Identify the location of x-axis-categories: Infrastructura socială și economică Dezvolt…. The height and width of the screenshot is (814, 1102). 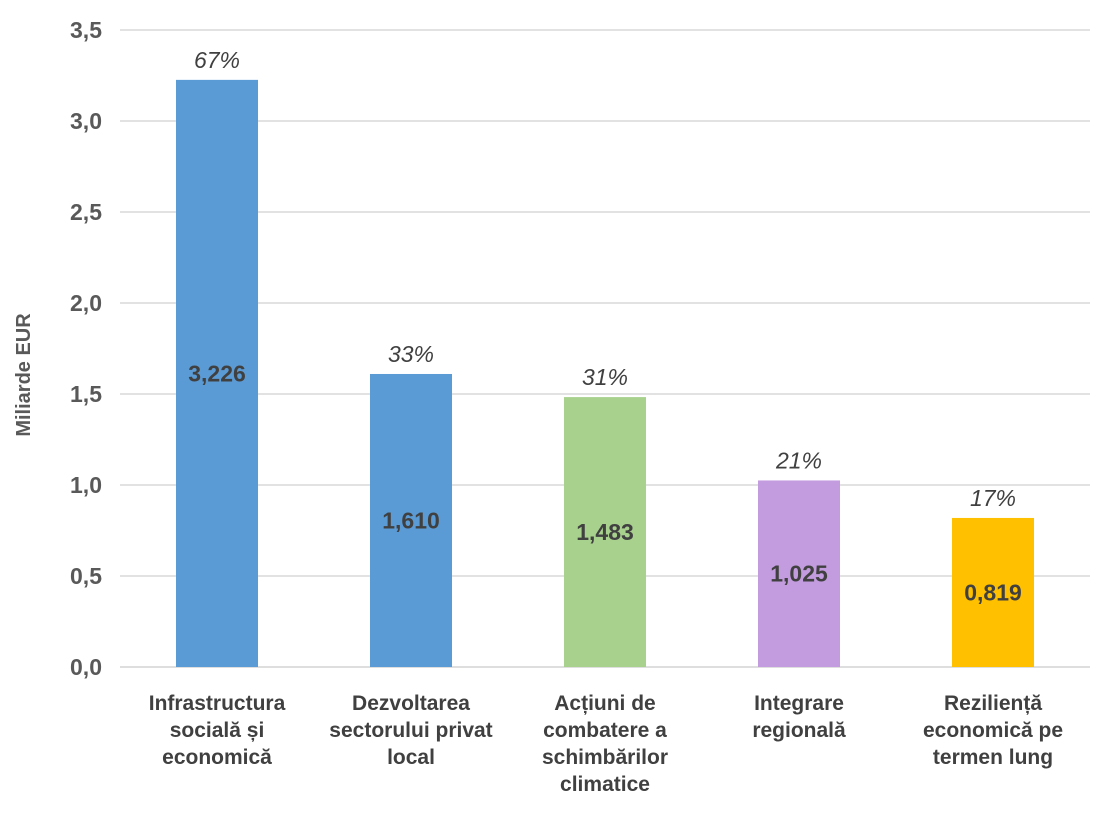
(606, 744).